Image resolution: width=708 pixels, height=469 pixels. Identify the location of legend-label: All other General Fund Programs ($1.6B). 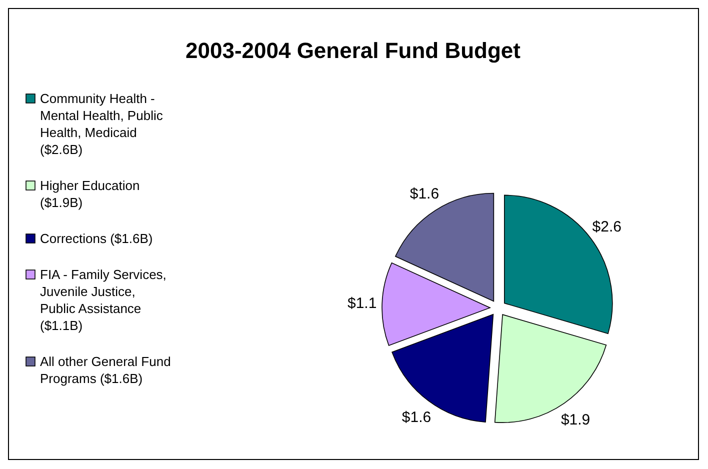
(105, 370).